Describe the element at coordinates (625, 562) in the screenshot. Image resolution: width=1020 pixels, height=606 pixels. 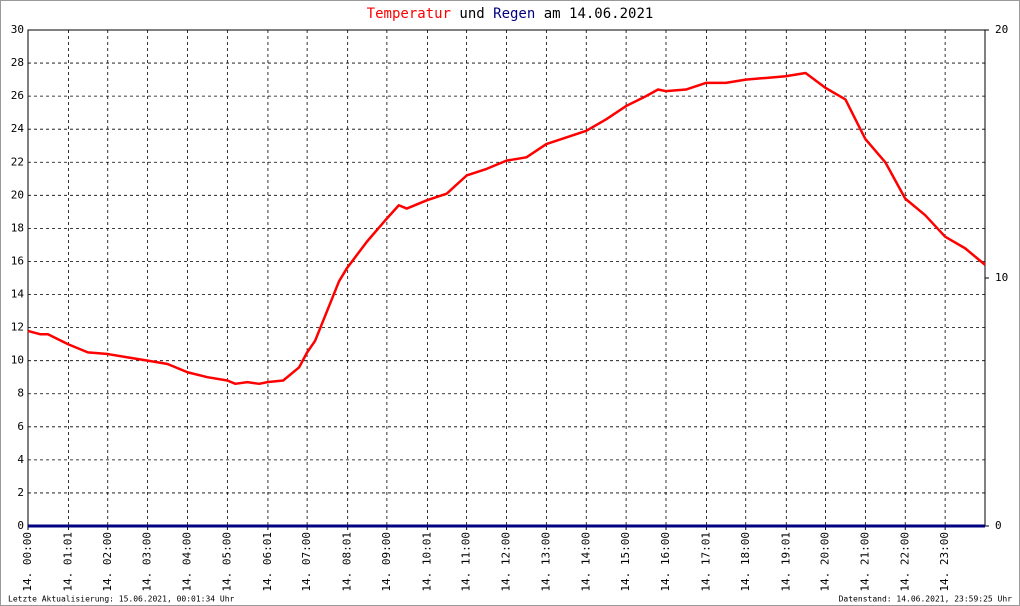
I see `x-tick-label: 14. 15:00` at that location.